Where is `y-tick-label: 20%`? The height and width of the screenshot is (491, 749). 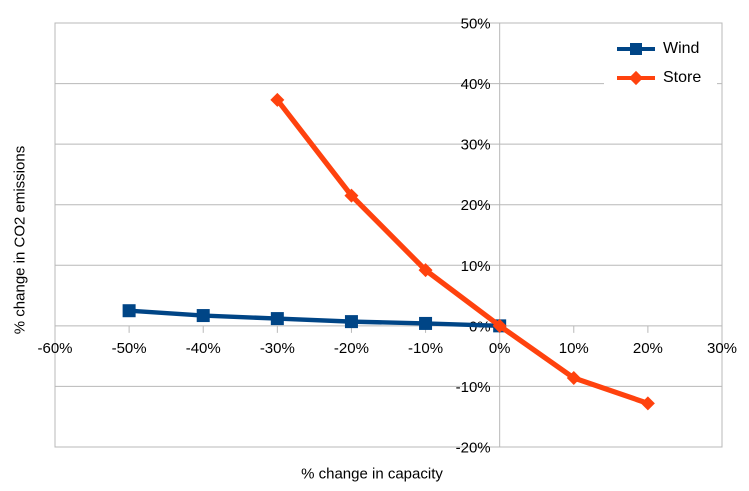
y-tick-label: 20% is located at coordinates (476, 205).